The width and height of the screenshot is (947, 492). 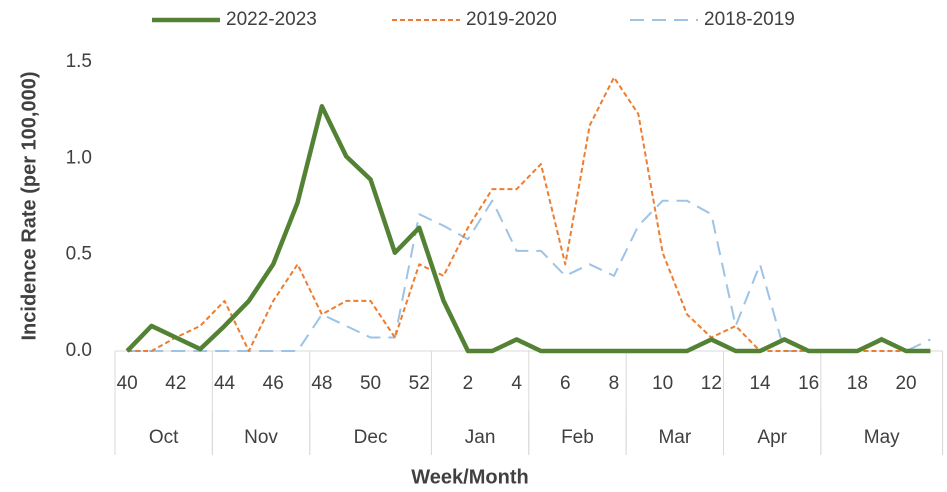 I want to click on x-tick-label: 40, so click(x=127, y=383).